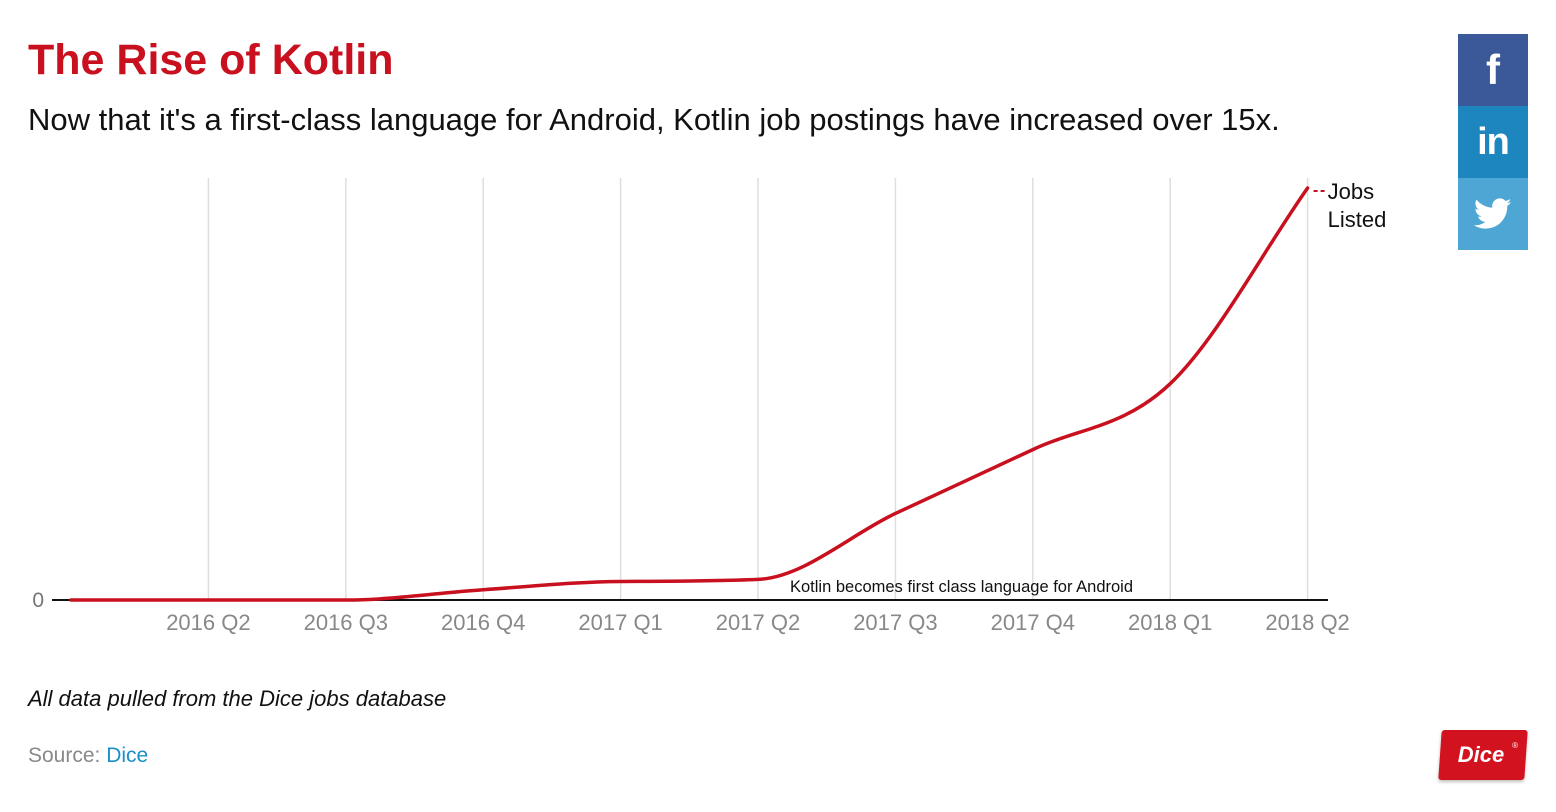 The height and width of the screenshot is (812, 1556). I want to click on source-line: Source: Dice, so click(88, 756).